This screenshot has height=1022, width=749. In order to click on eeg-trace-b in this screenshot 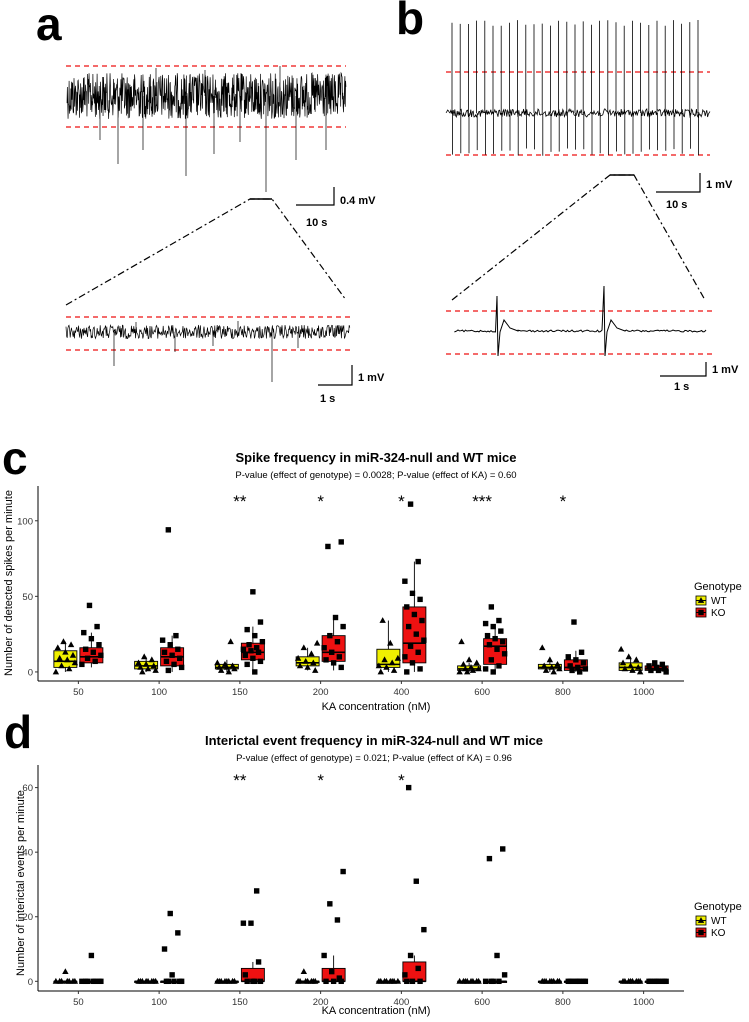, I will do `click(578, 88)`.